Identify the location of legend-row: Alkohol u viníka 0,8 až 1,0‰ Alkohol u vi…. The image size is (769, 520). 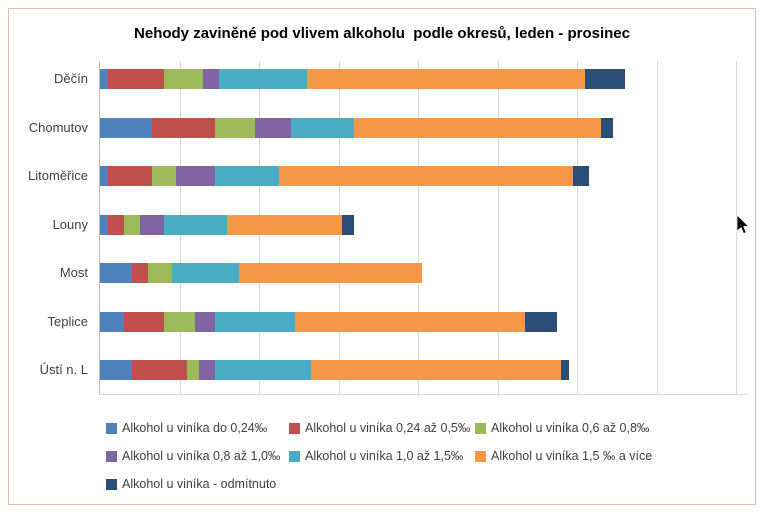
(421, 456).